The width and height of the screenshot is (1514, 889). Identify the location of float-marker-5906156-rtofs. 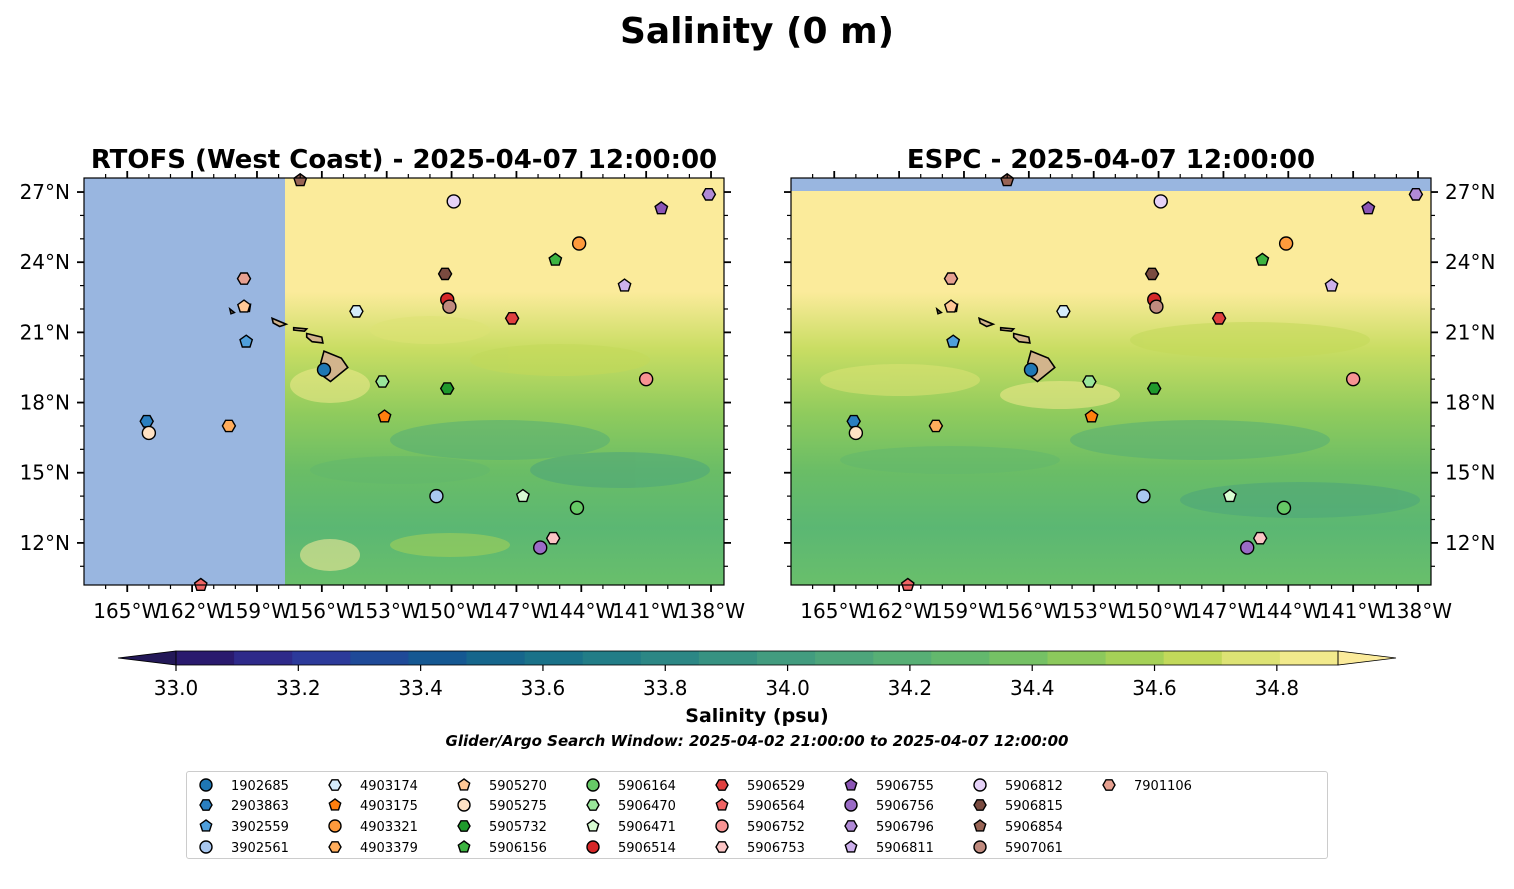
(555, 259).